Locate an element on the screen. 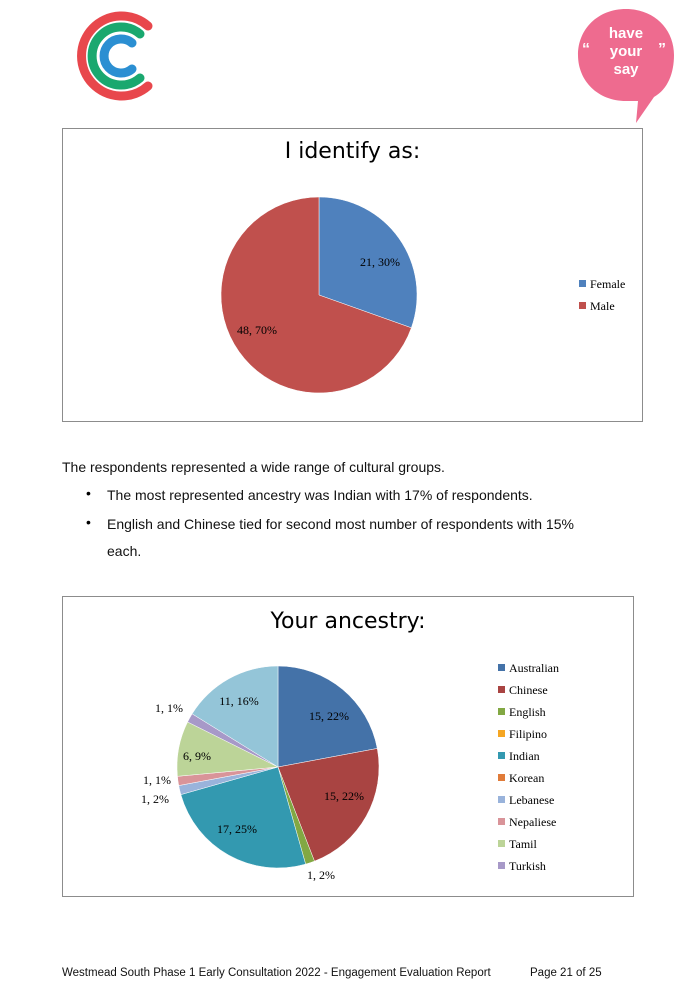 The height and width of the screenshot is (989, 682). data-label: 17, 25% is located at coordinates (237, 829).